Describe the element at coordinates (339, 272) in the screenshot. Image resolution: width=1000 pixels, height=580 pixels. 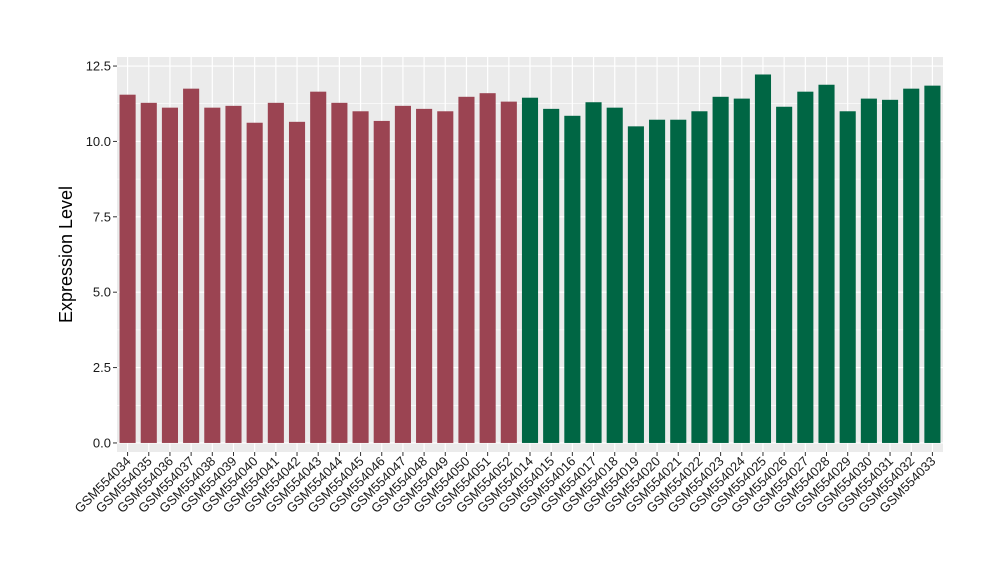
I see `bar-GSM554044` at that location.